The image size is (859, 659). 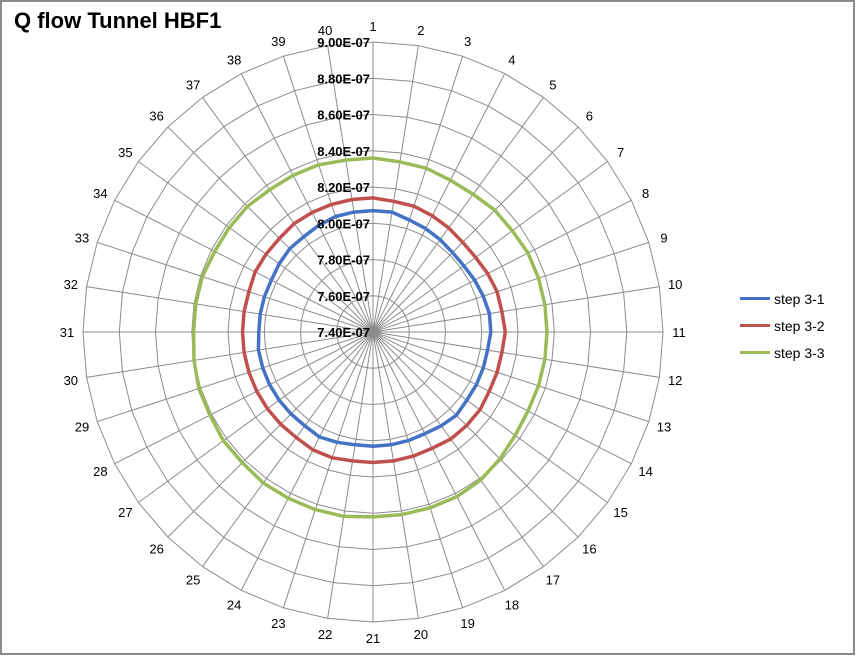 I want to click on radial-tick-label: 8.40E-07, so click(x=343, y=151).